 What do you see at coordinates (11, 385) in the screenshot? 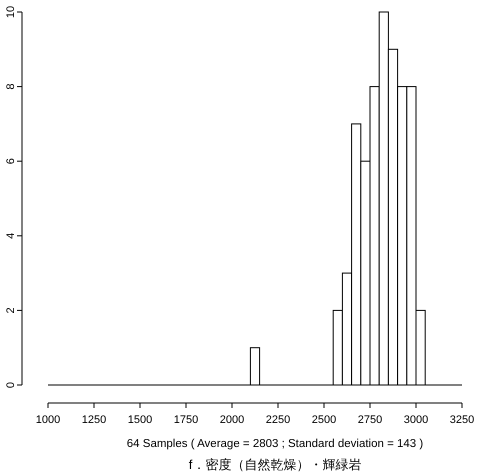
I see `y-tick-label: 0` at bounding box center [11, 385].